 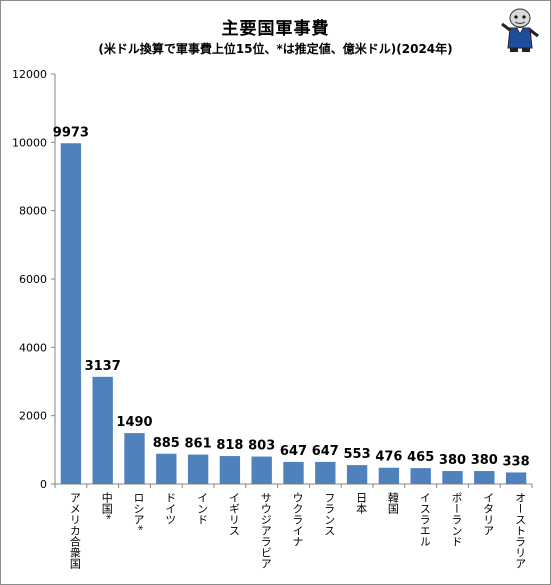 What do you see at coordinates (170, 508) in the screenshot?
I see `x-tick-label: ドイツ` at bounding box center [170, 508].